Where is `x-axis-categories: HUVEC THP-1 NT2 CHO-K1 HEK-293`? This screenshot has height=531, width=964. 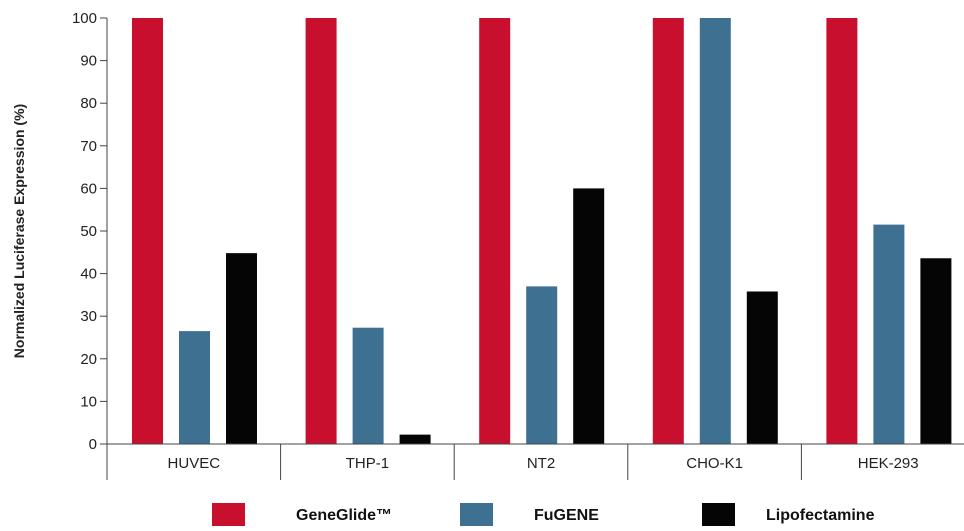 x-axis-categories: HUVEC THP-1 NT2 CHO-K1 HEK-293 is located at coordinates (512, 462).